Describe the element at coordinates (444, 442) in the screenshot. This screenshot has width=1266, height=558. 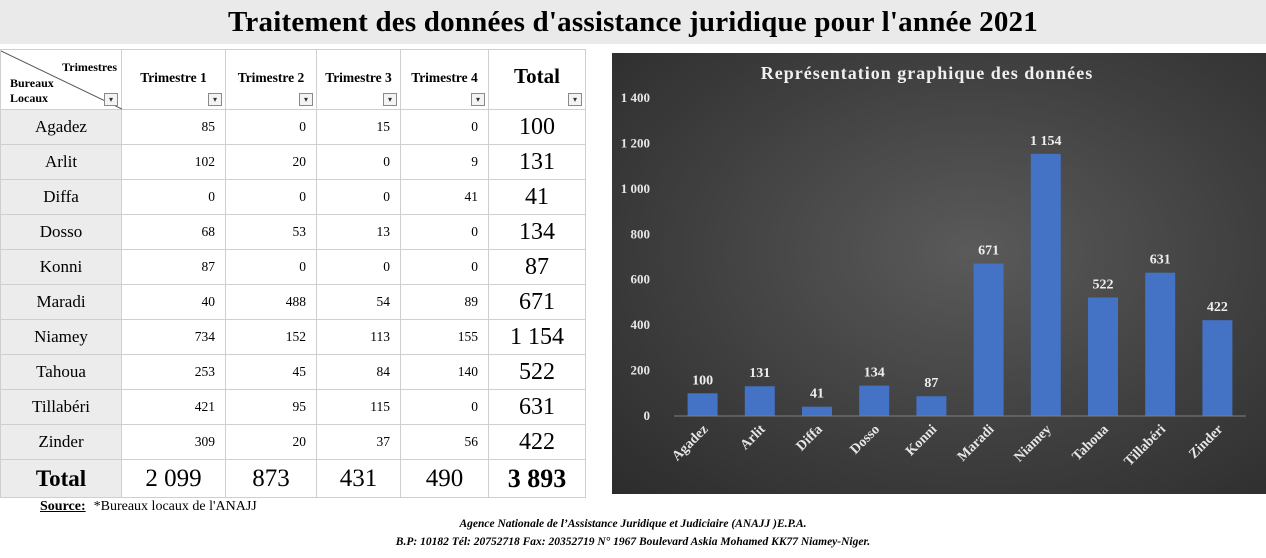
I see `cell-t4: 56` at that location.